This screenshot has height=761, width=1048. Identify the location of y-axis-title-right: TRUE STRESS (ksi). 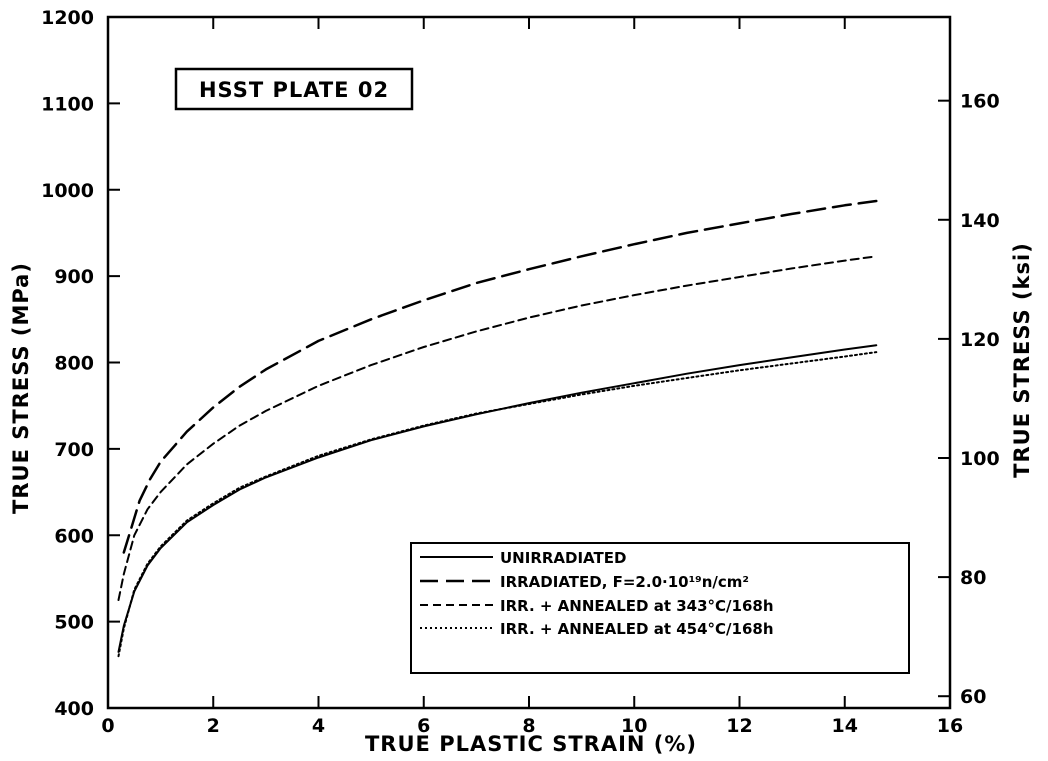
(1022, 360).